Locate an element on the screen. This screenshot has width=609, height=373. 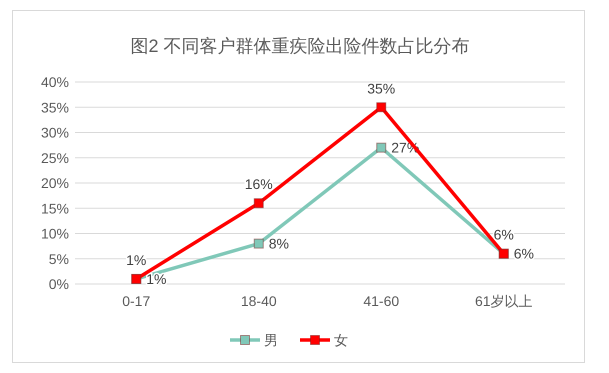
chart-title: 图2 不同客户群体重疾险出险件数占比分布 is located at coordinates (300, 46).